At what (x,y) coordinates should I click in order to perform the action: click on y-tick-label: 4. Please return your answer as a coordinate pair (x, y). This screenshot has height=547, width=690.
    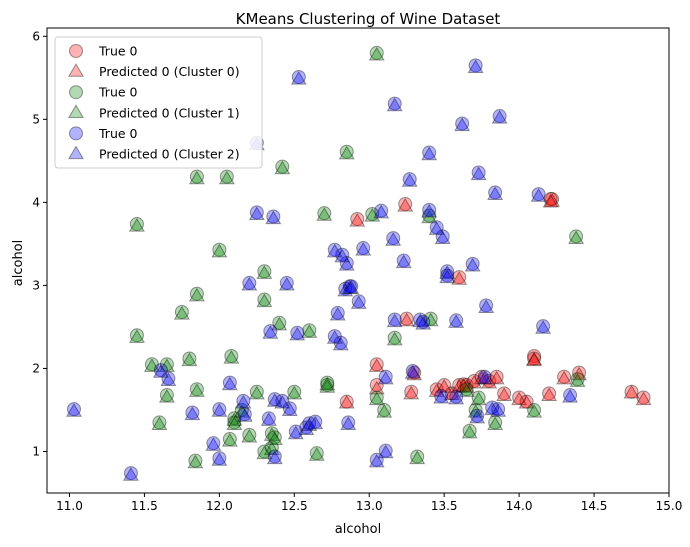
    Looking at the image, I should click on (36, 202).